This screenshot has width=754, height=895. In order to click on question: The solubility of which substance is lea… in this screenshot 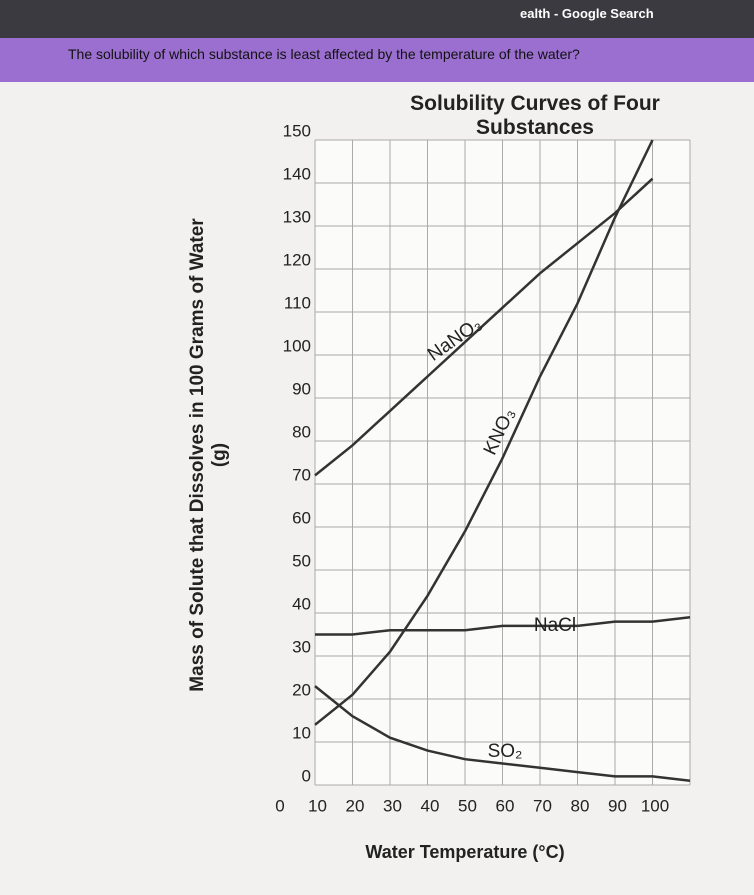, I will do `click(324, 54)`.